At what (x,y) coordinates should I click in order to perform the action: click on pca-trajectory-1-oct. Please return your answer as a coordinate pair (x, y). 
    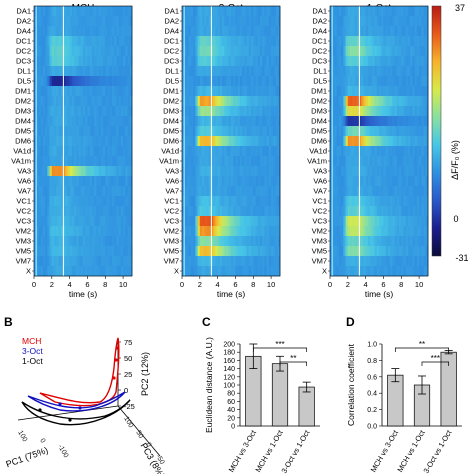
    Looking at the image, I should click on (76, 412).